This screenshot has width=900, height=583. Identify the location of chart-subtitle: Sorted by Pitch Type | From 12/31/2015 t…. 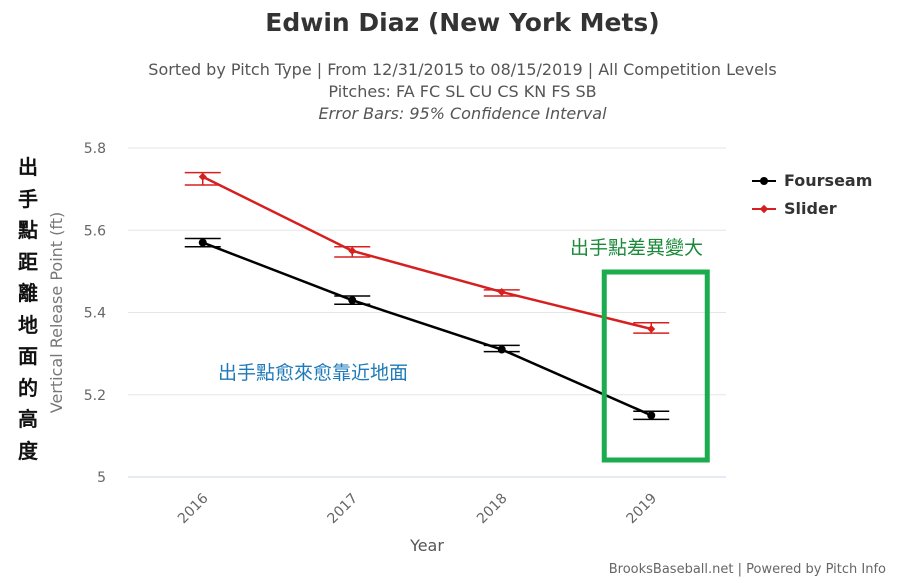
(462, 69).